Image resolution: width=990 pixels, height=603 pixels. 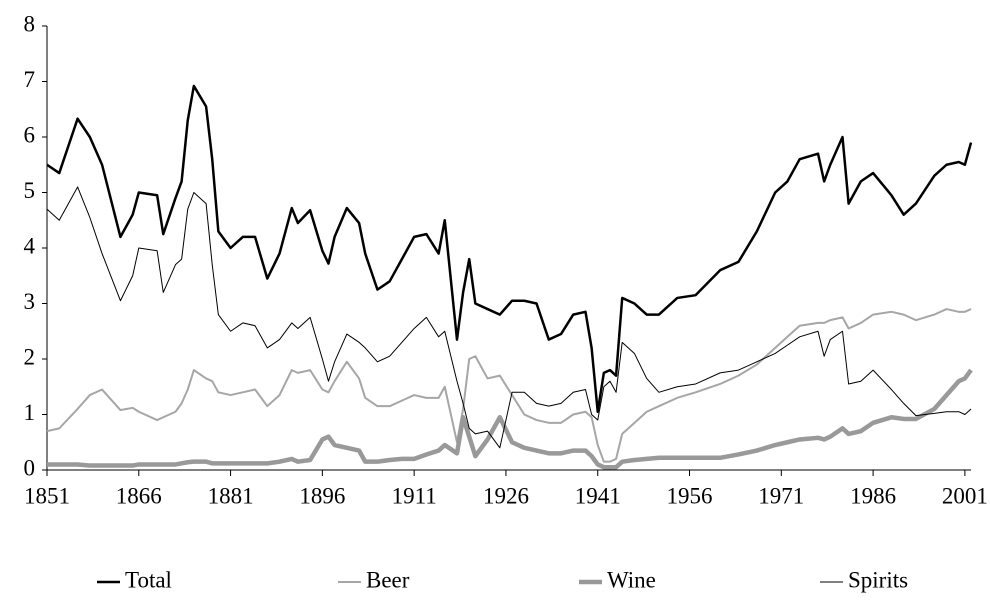 What do you see at coordinates (781, 495) in the screenshot?
I see `x-tick-label: 1971` at bounding box center [781, 495].